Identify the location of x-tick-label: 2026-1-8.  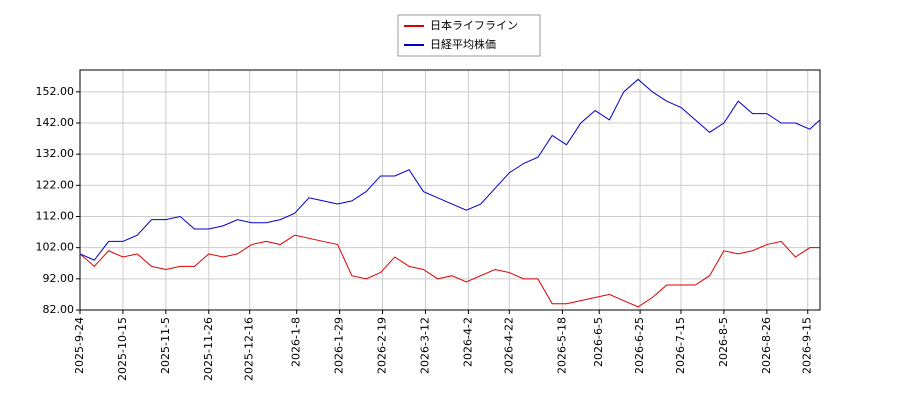
(296, 342).